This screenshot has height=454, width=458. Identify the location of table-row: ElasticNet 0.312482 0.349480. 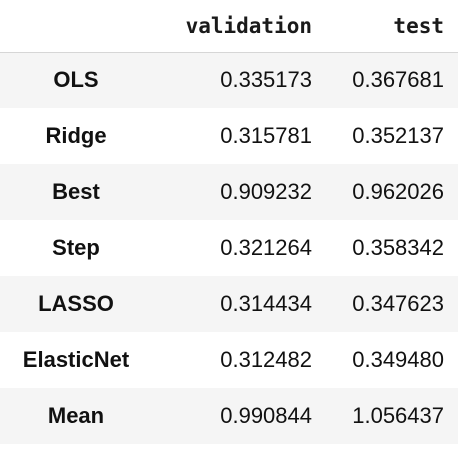
(229, 360).